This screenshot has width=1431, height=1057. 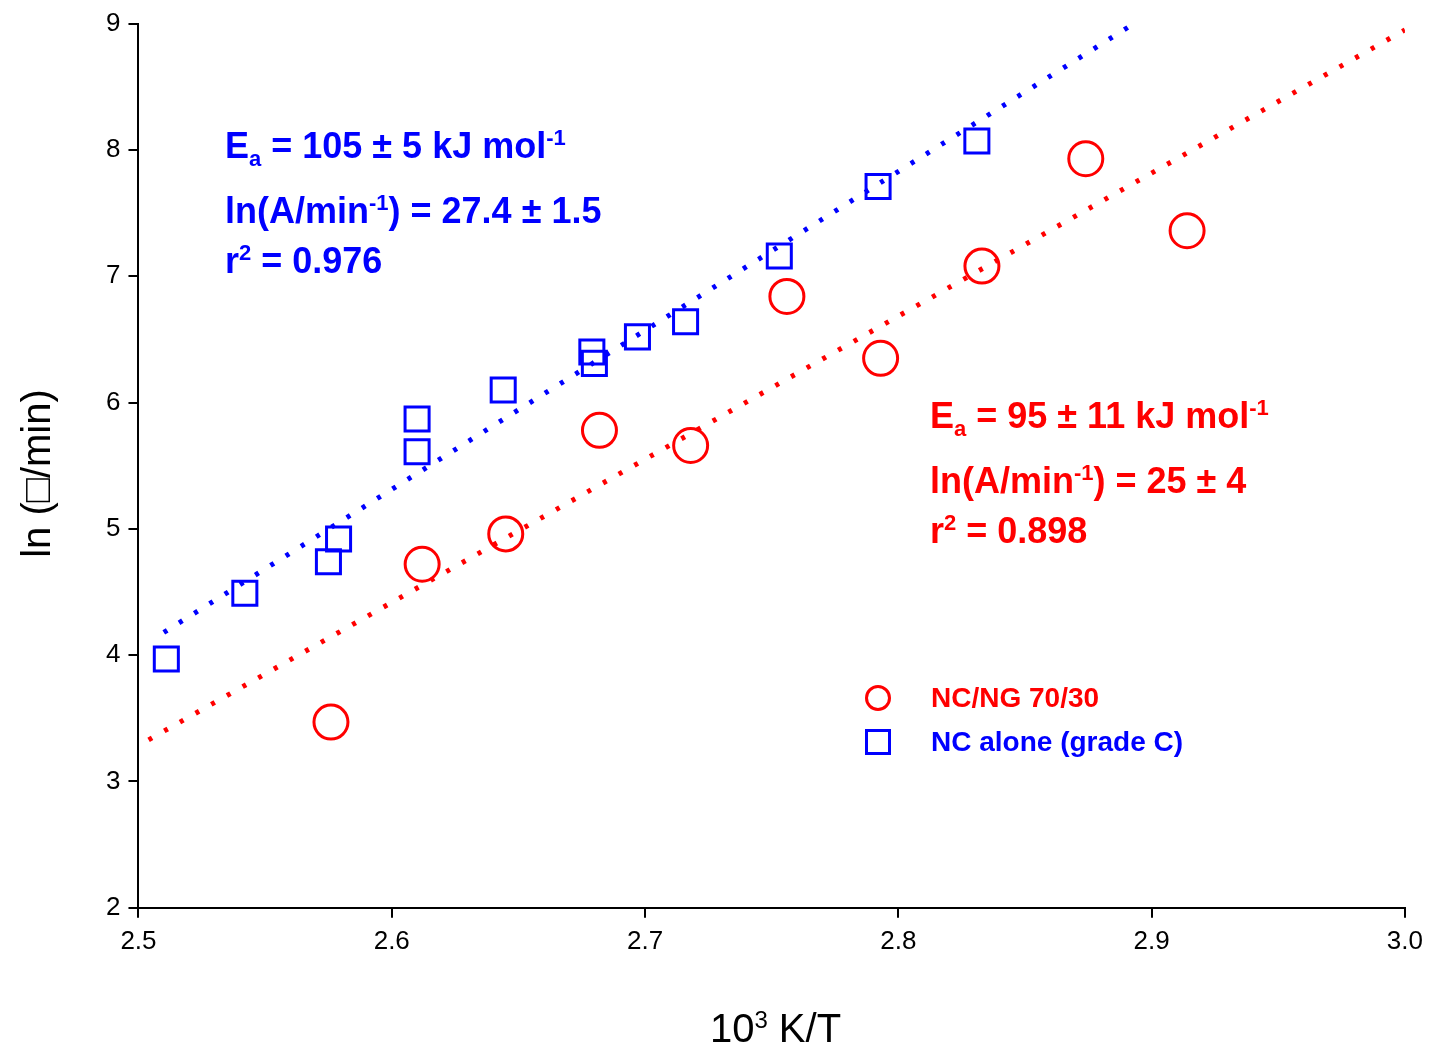 I want to click on annotation: r$^{2}$ = 0.898, so click(x=1009, y=531).